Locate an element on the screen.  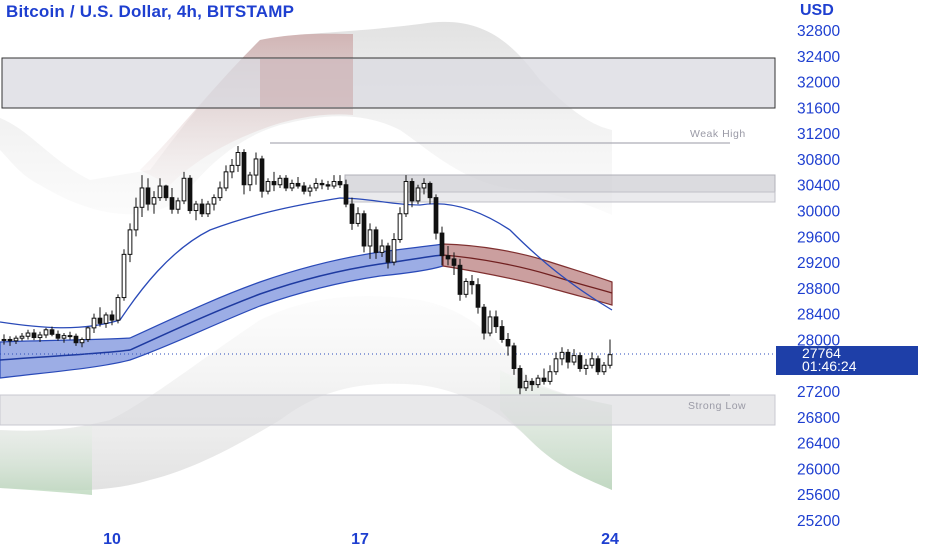
ma-band-center is located at coordinates (222, 307).